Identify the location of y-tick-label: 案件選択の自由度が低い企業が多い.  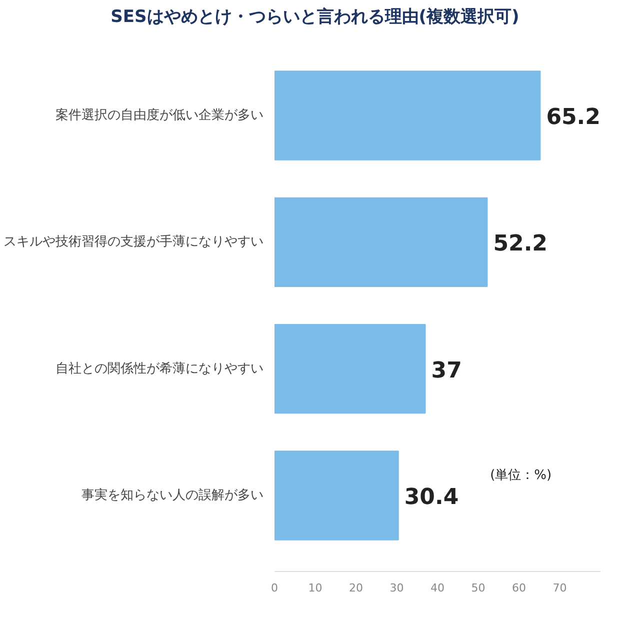
(160, 115).